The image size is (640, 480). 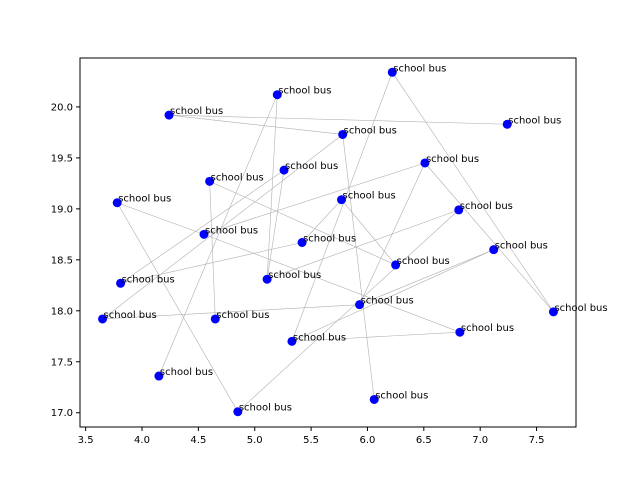 I want to click on y-tick-label: 17.0, so click(x=62, y=413).